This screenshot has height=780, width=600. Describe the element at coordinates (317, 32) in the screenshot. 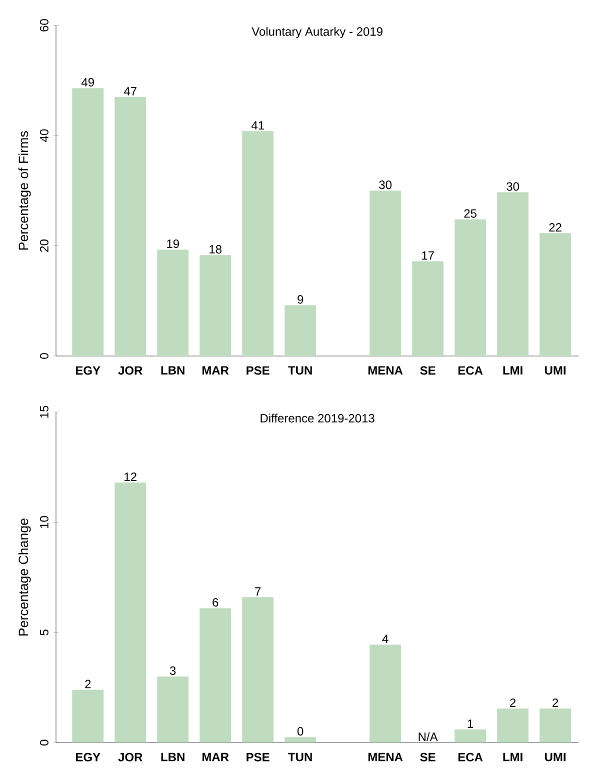

I see `chart-title: Voluntary Autarky - 2019` at that location.